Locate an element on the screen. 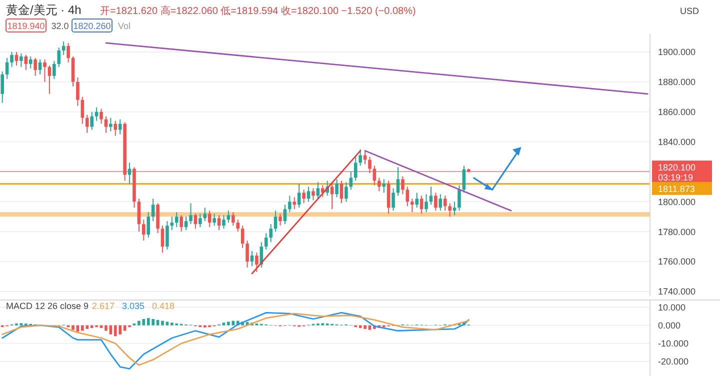 The width and height of the screenshot is (720, 376). y-tick-label: 0.000 is located at coordinates (669, 325).